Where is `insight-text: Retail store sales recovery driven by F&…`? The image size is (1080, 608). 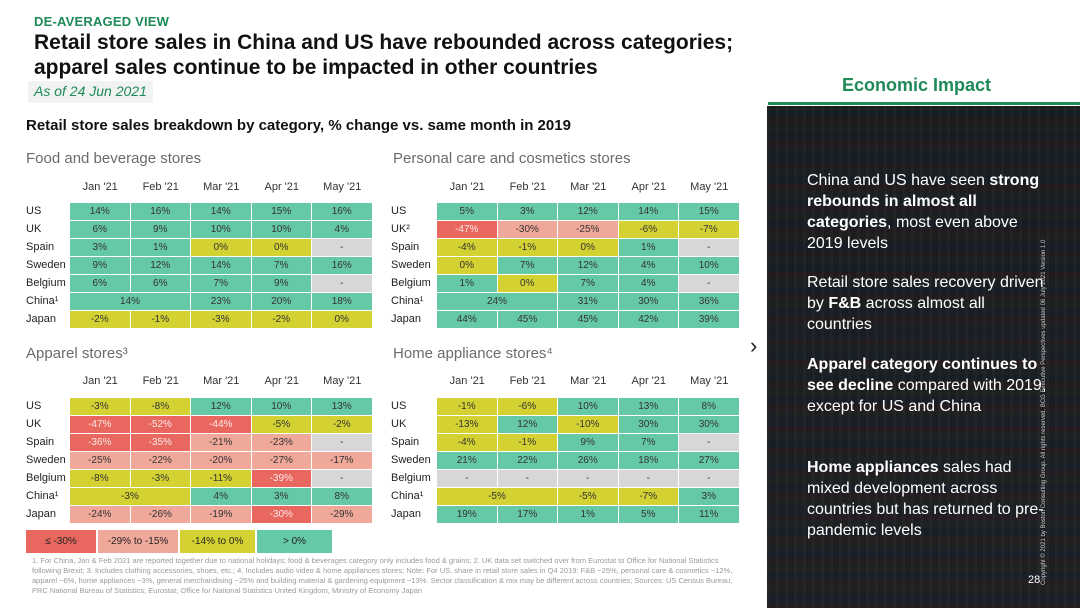 insight-text: Retail store sales recovery driven by F&… is located at coordinates (925, 303).